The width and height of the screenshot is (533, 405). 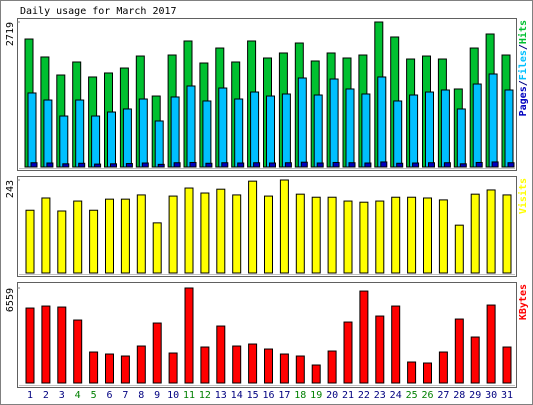 What do you see at coordinates (459, 395) in the screenshot?
I see `x-tick-label: 28` at bounding box center [459, 395].